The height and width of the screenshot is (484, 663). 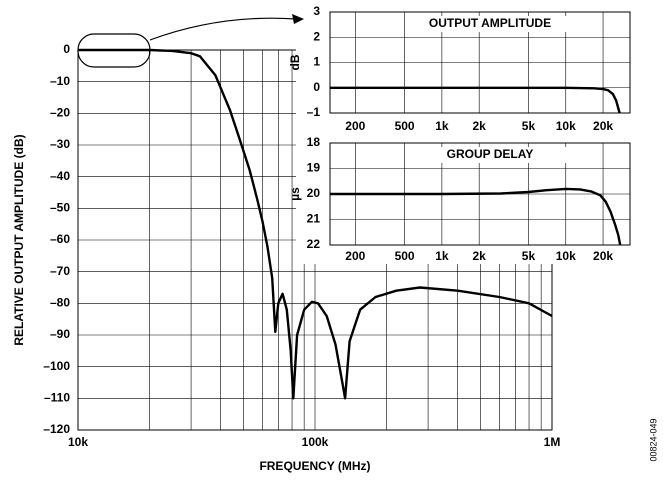 What do you see at coordinates (60, 334) in the screenshot?
I see `y-tick-label: –90` at bounding box center [60, 334].